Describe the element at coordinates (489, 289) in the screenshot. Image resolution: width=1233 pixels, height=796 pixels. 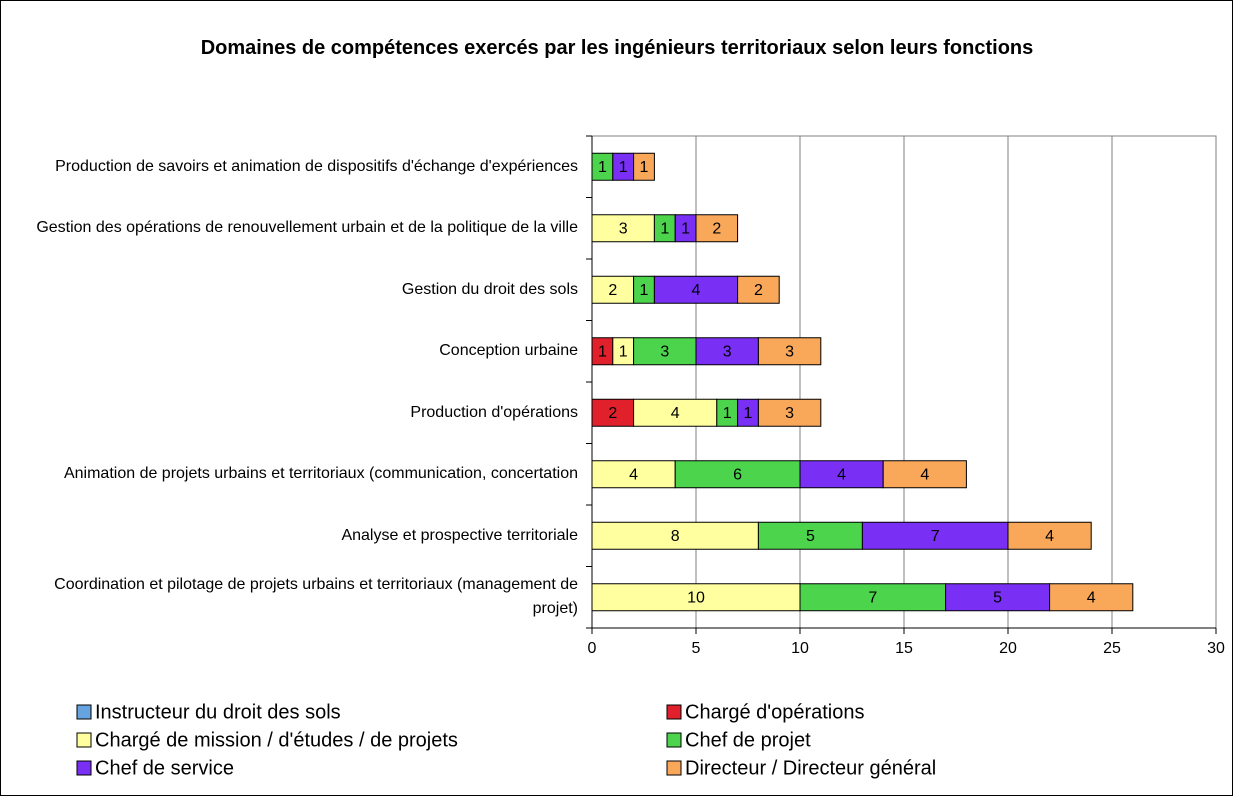
I see `category-label: Gestion du droit des sols` at that location.